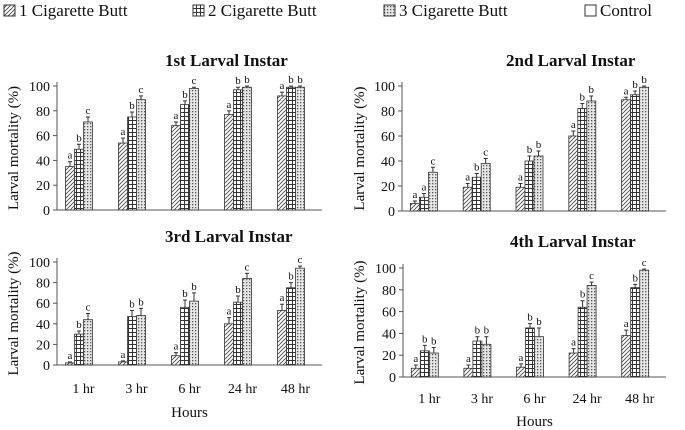  I want to click on chart-title: 2nd Larval Instar, so click(571, 60).